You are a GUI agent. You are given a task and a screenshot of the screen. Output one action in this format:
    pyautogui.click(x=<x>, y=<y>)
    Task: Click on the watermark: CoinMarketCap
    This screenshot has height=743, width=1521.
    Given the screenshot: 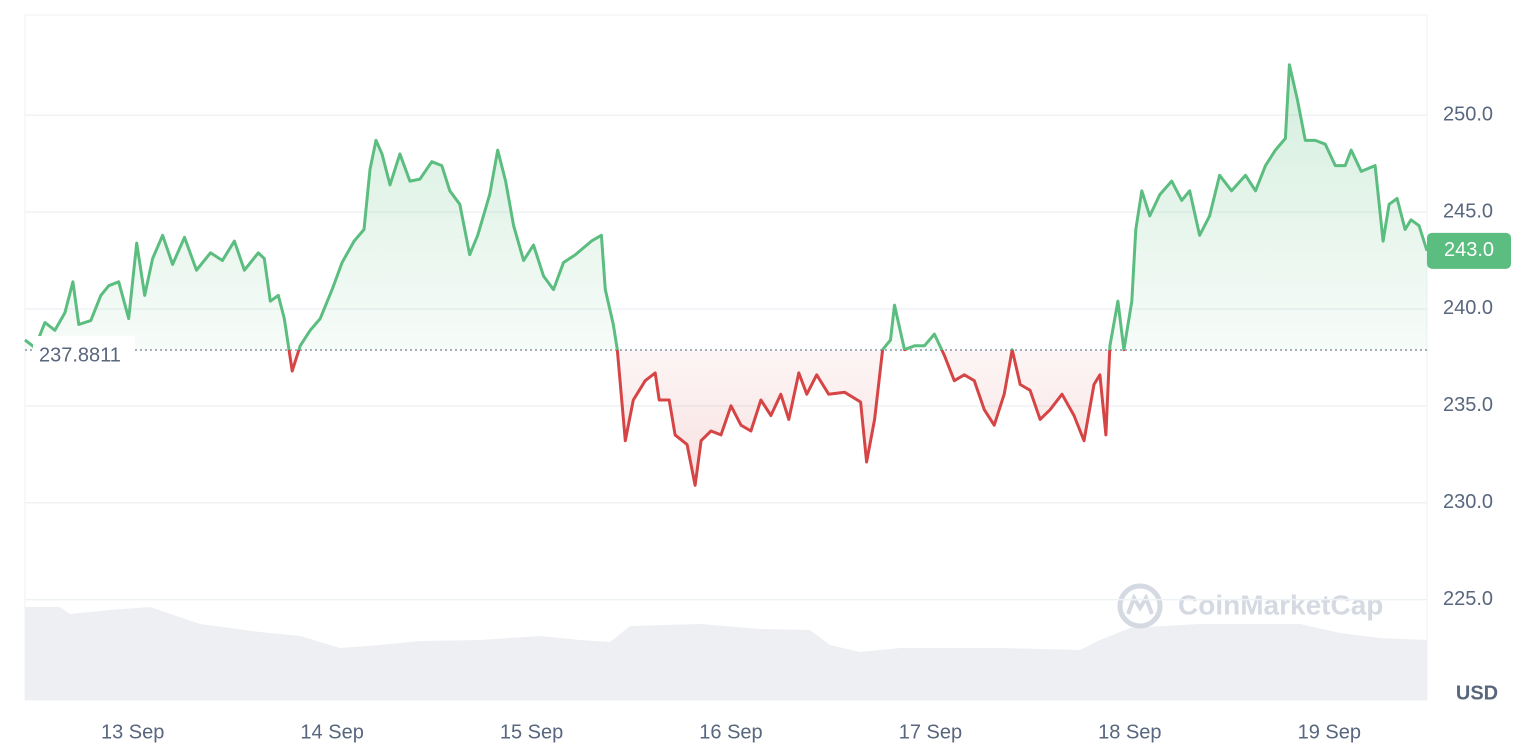 What is the action you would take?
    pyautogui.click(x=1280, y=604)
    